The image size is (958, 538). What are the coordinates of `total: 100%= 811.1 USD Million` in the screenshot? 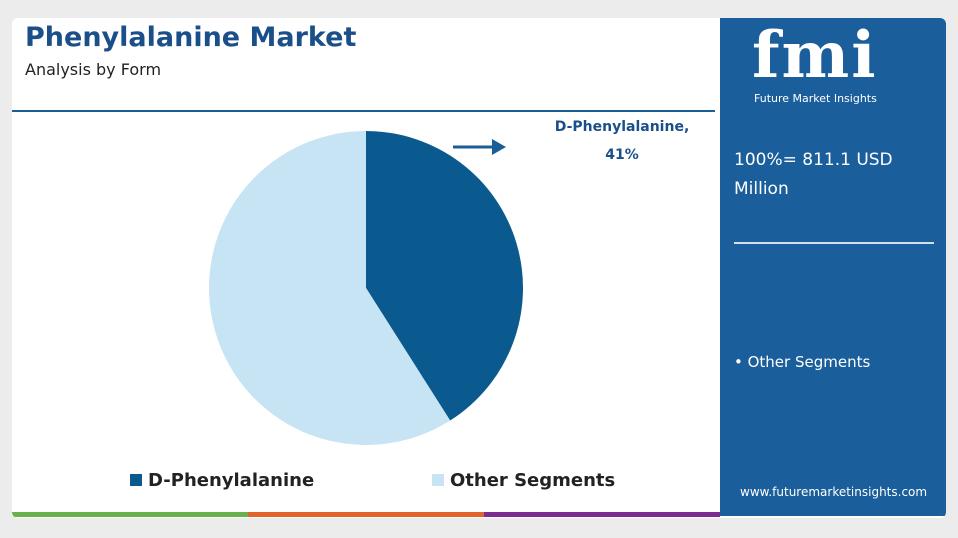 It's located at (813, 174).